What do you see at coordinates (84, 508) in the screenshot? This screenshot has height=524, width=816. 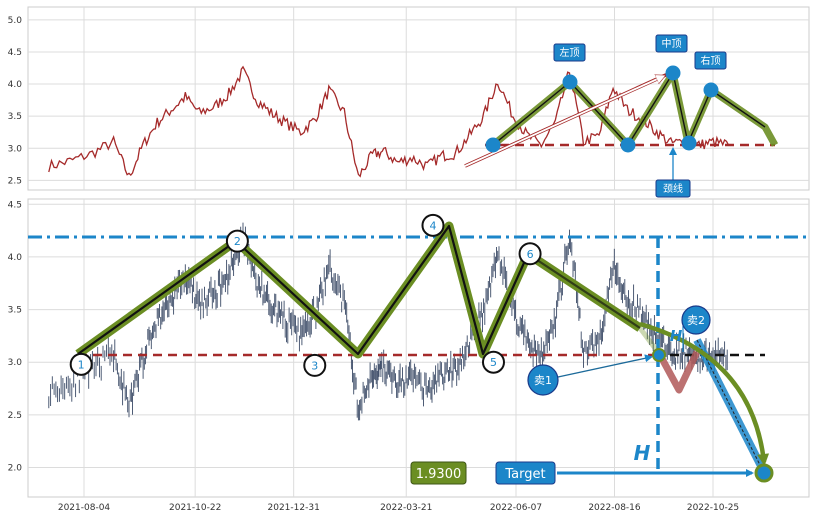 I see `bottom-x-tick: 2021-08-04` at bounding box center [84, 508].